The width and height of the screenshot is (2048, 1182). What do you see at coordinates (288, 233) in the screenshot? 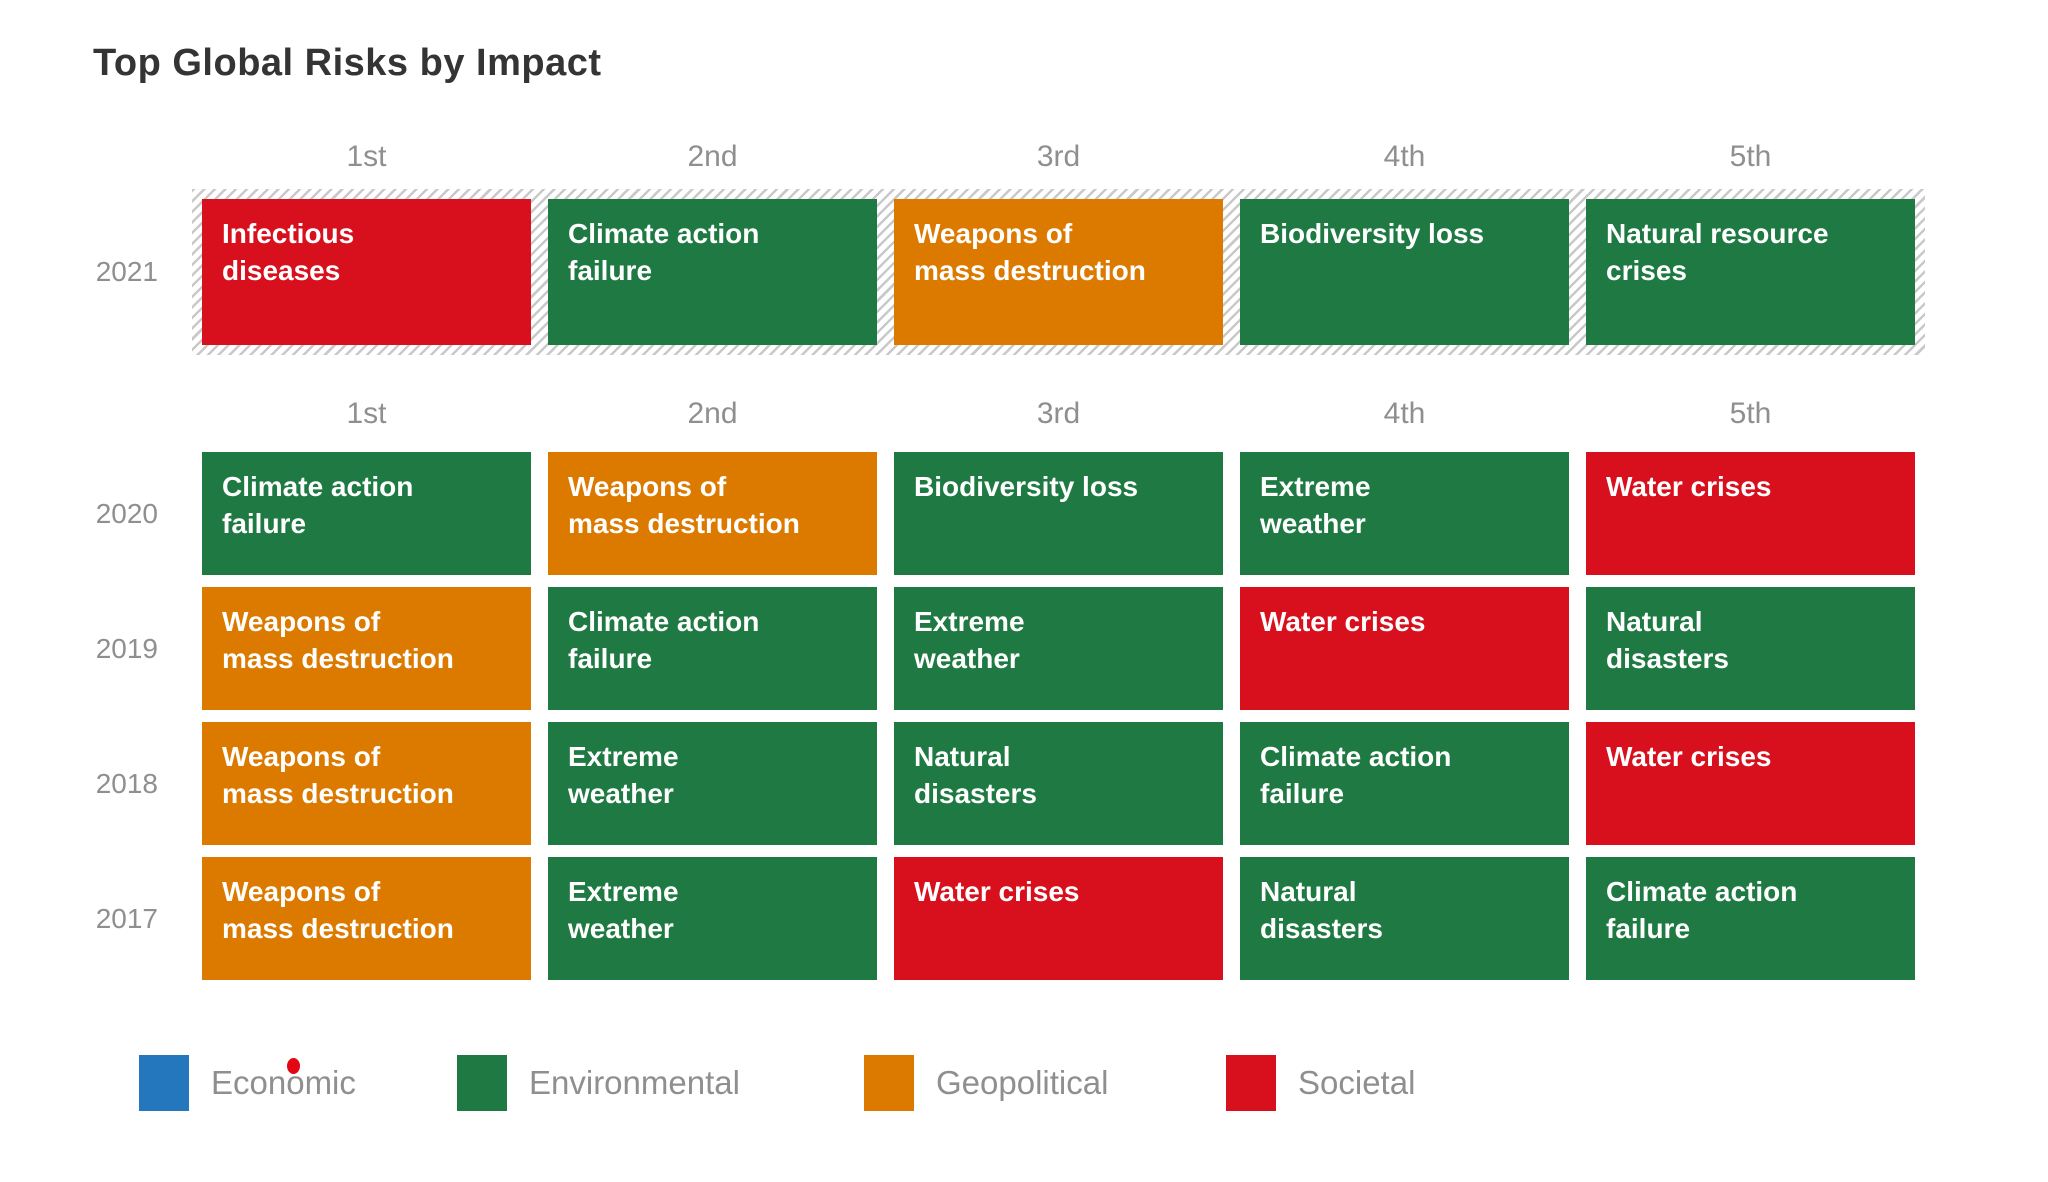
I see `risk-cell-label: Infectious` at bounding box center [288, 233].